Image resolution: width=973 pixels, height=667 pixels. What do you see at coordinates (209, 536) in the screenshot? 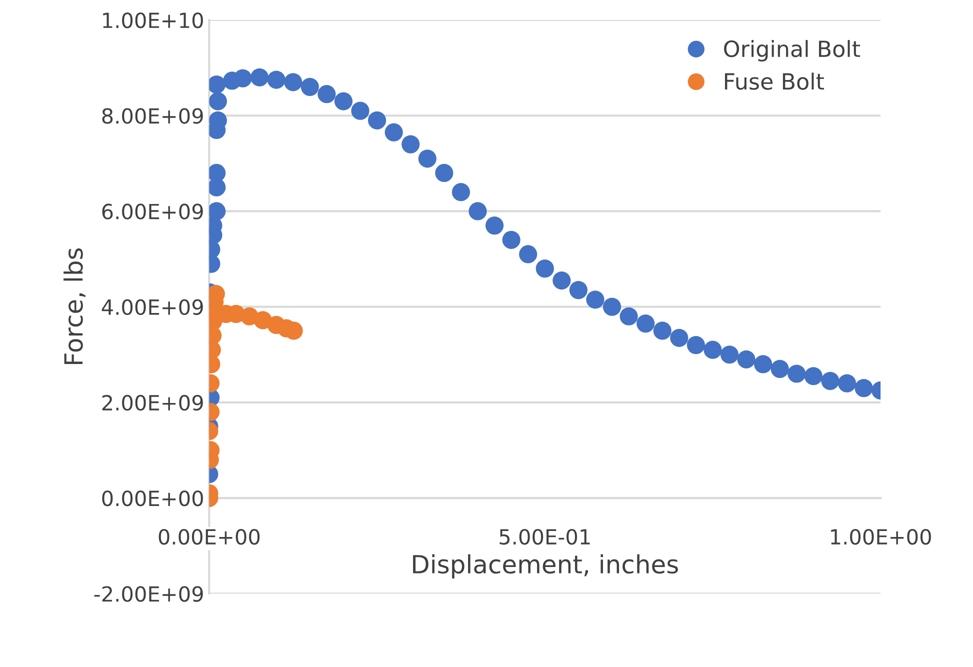
I see `x-tick-label: 0.00E+00` at bounding box center [209, 536].